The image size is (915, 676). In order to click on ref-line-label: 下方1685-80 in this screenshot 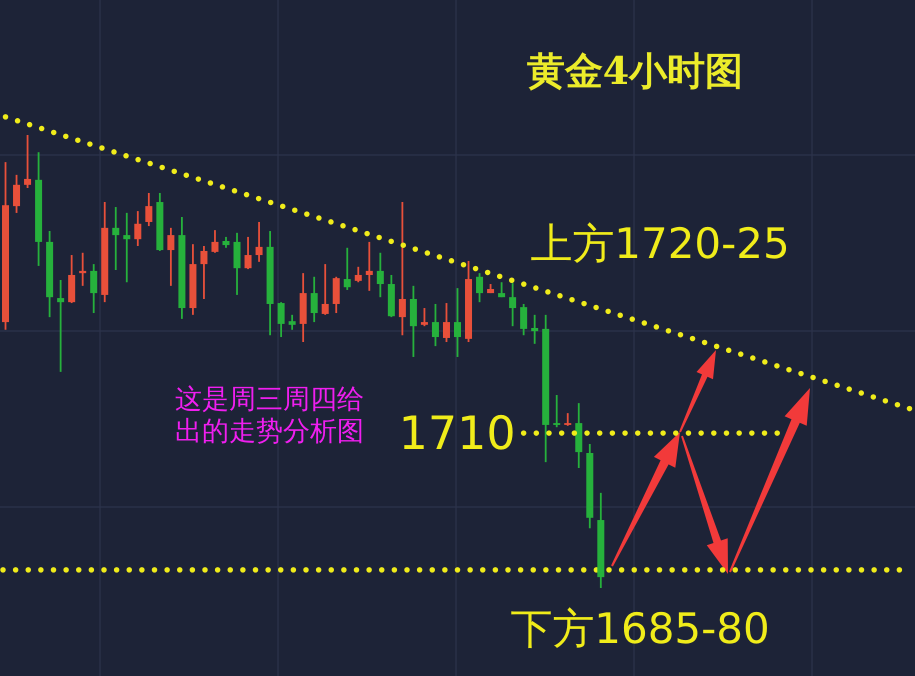, I will do `click(640, 628)`.